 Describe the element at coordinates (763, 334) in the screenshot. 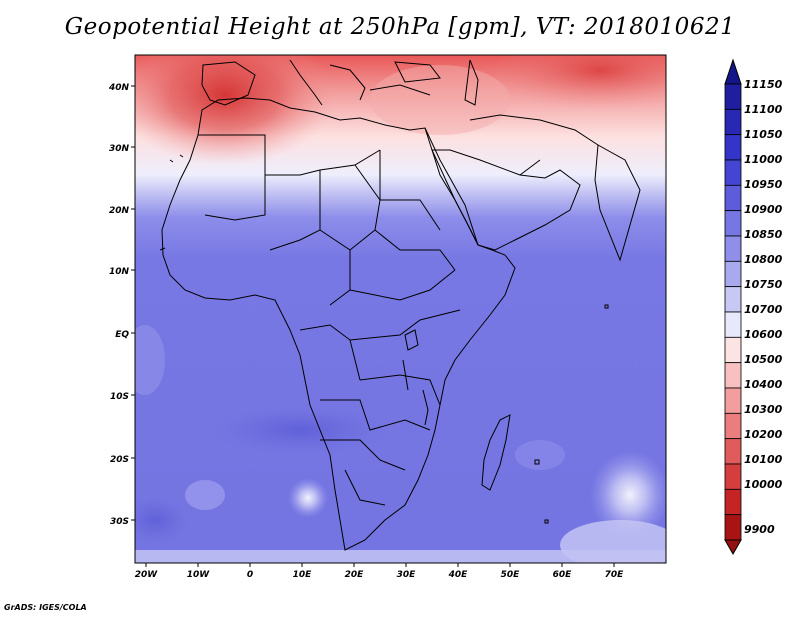

I see `colorbar-label: 10600` at that location.